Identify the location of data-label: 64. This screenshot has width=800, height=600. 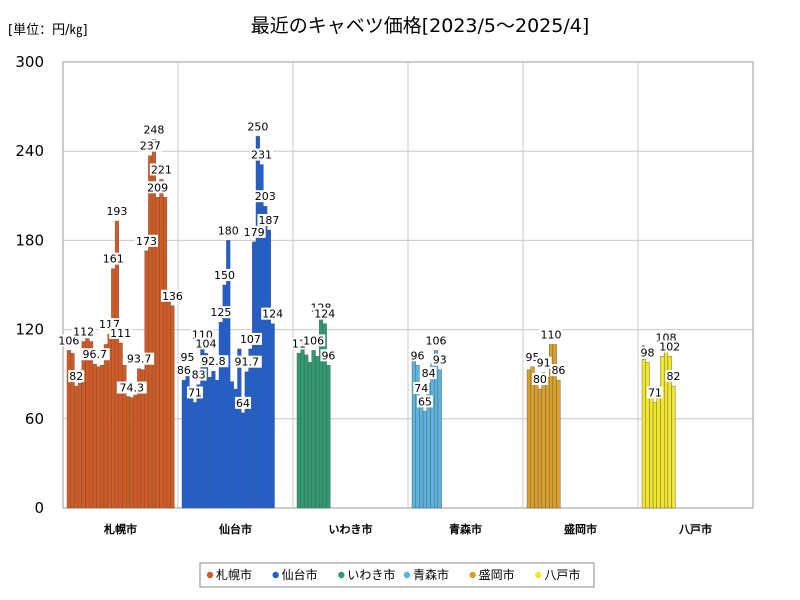
(243, 403).